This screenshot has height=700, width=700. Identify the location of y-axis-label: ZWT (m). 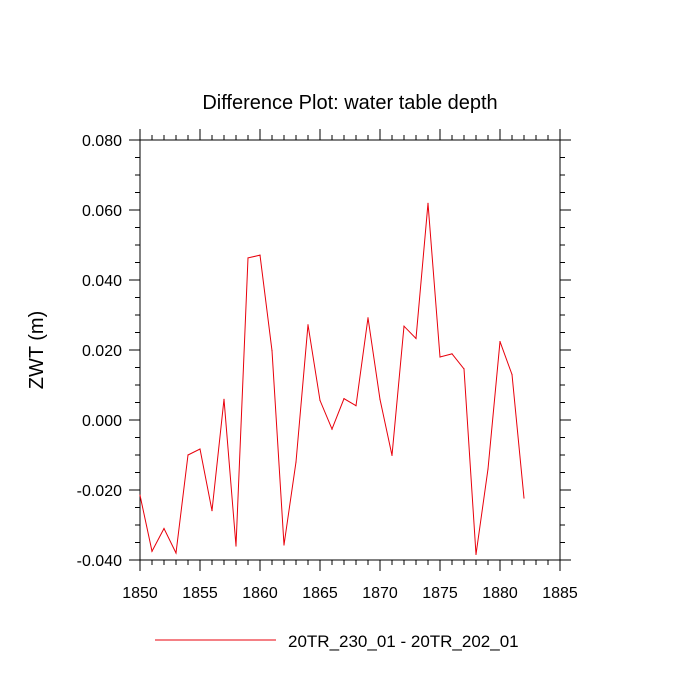
(37, 350).